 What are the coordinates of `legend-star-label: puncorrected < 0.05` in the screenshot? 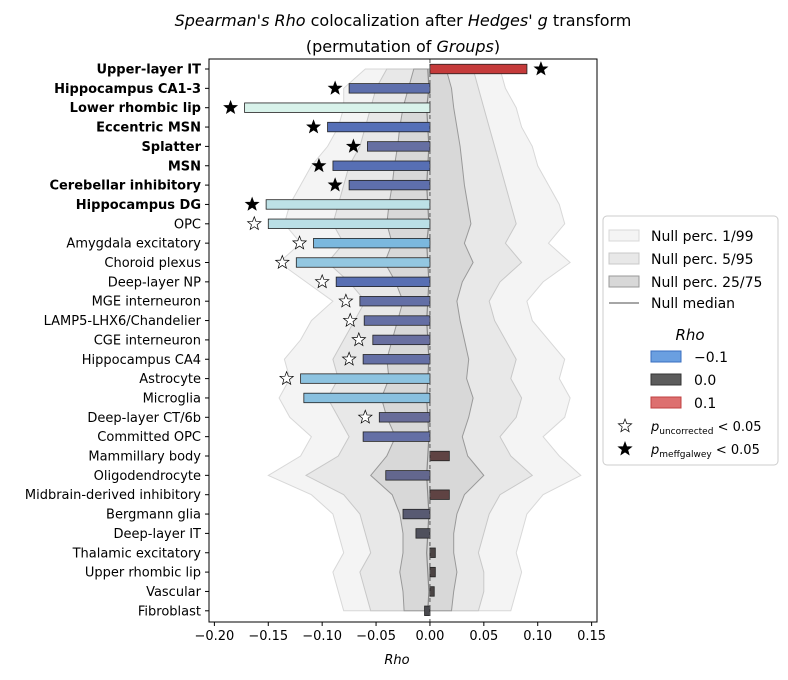 It's located at (706, 428).